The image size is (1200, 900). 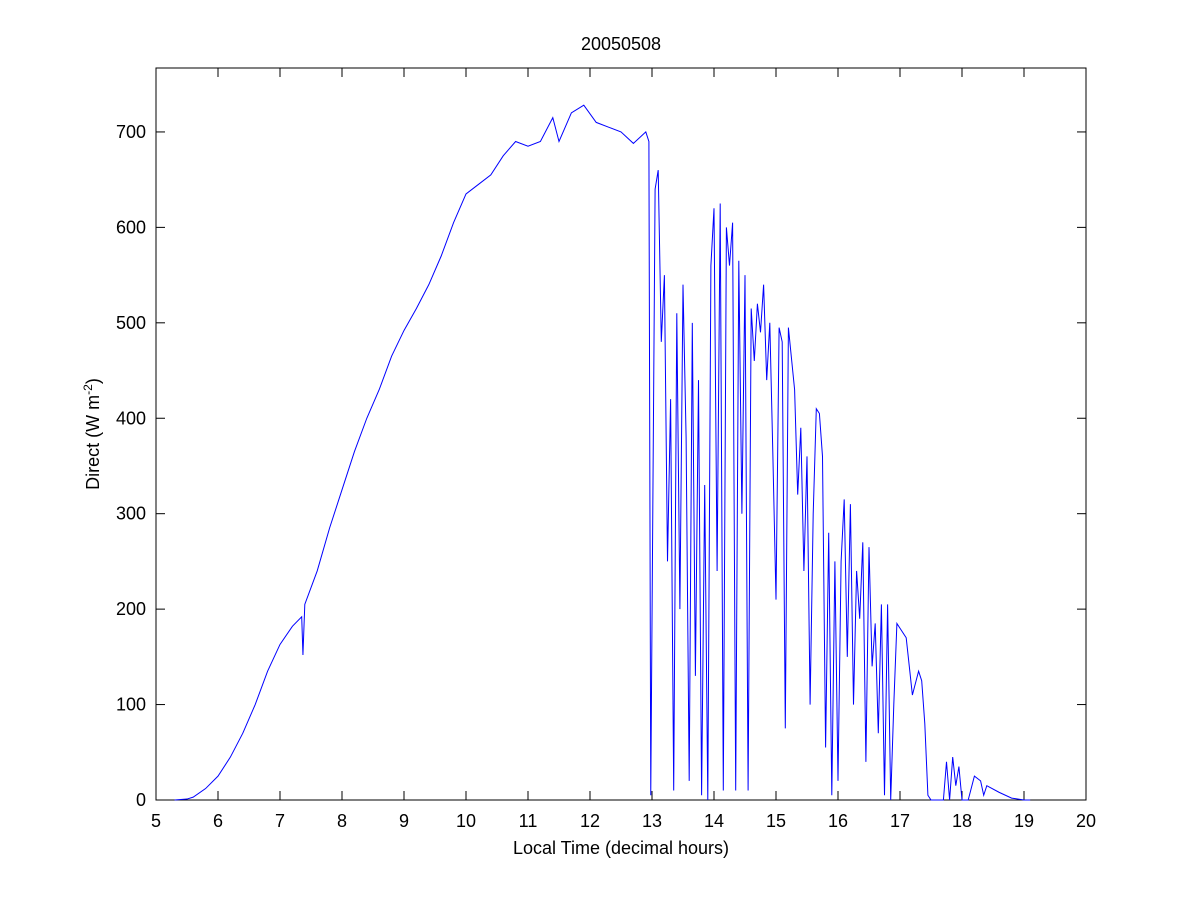 I want to click on y-tick-label: 200, so click(x=131, y=609).